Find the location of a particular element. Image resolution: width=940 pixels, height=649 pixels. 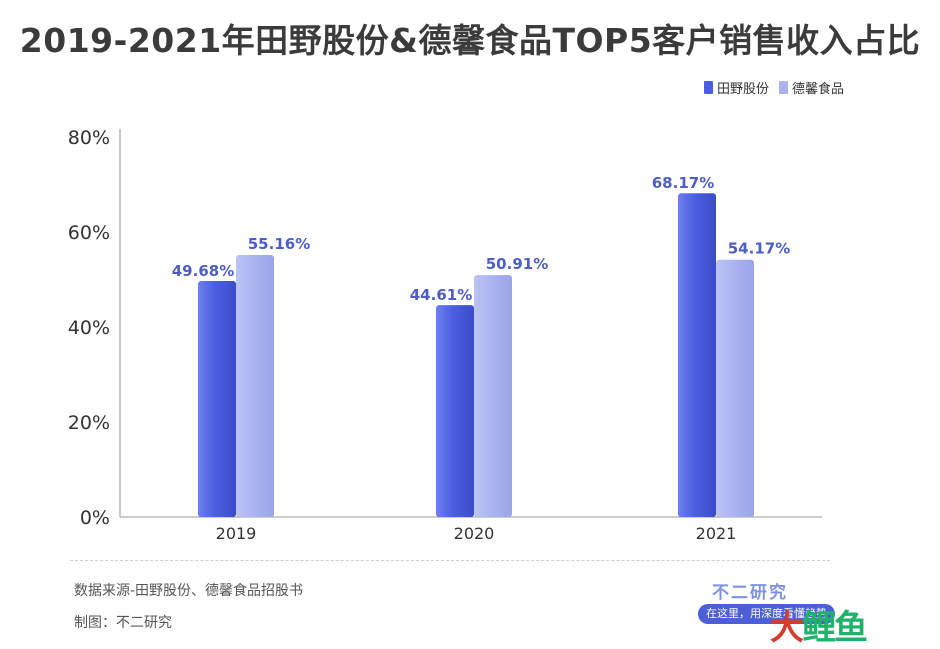

corner-watermark-logo: 大鲤鱼 is located at coordinates (819, 624).